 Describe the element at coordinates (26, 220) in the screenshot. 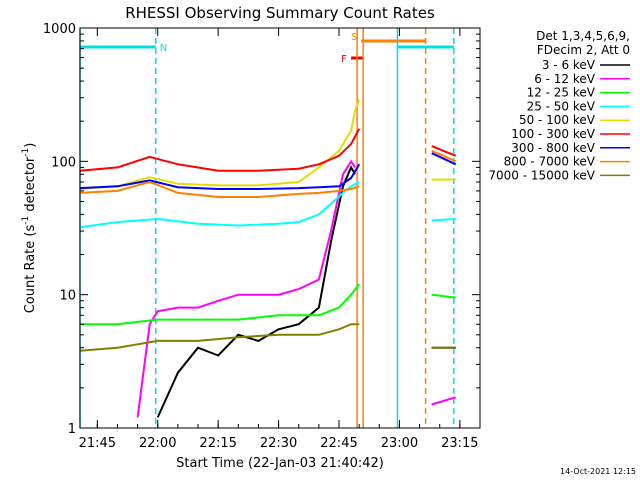

I see `y-axis-label-sup1: -1` at that location.